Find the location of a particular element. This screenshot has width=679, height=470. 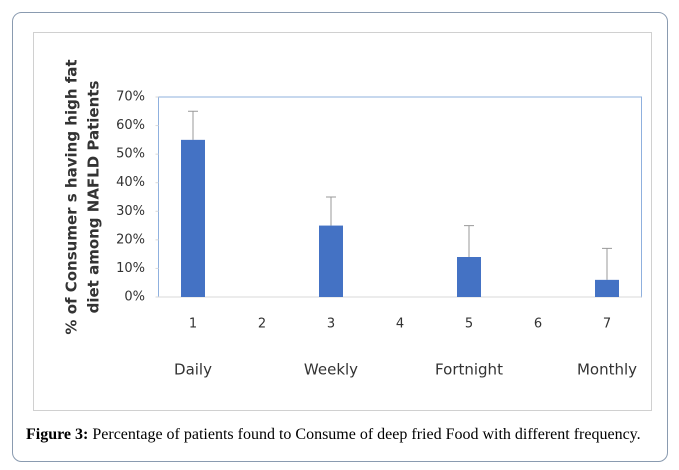

x-tick-label: 5 is located at coordinates (469, 324).